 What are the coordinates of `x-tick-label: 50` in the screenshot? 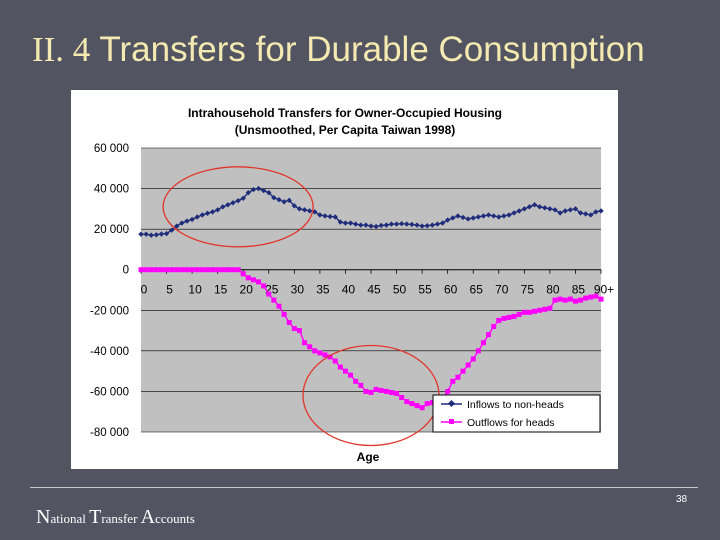 It's located at (400, 290).